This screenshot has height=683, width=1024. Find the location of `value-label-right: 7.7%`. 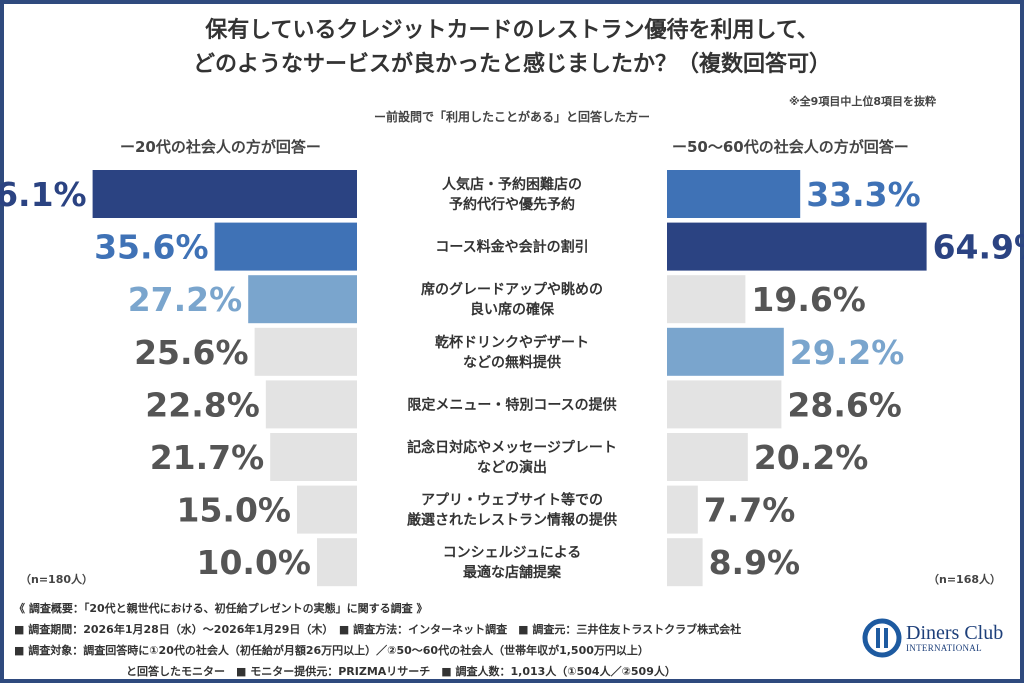

value-label-right: 7.7% is located at coordinates (750, 510).